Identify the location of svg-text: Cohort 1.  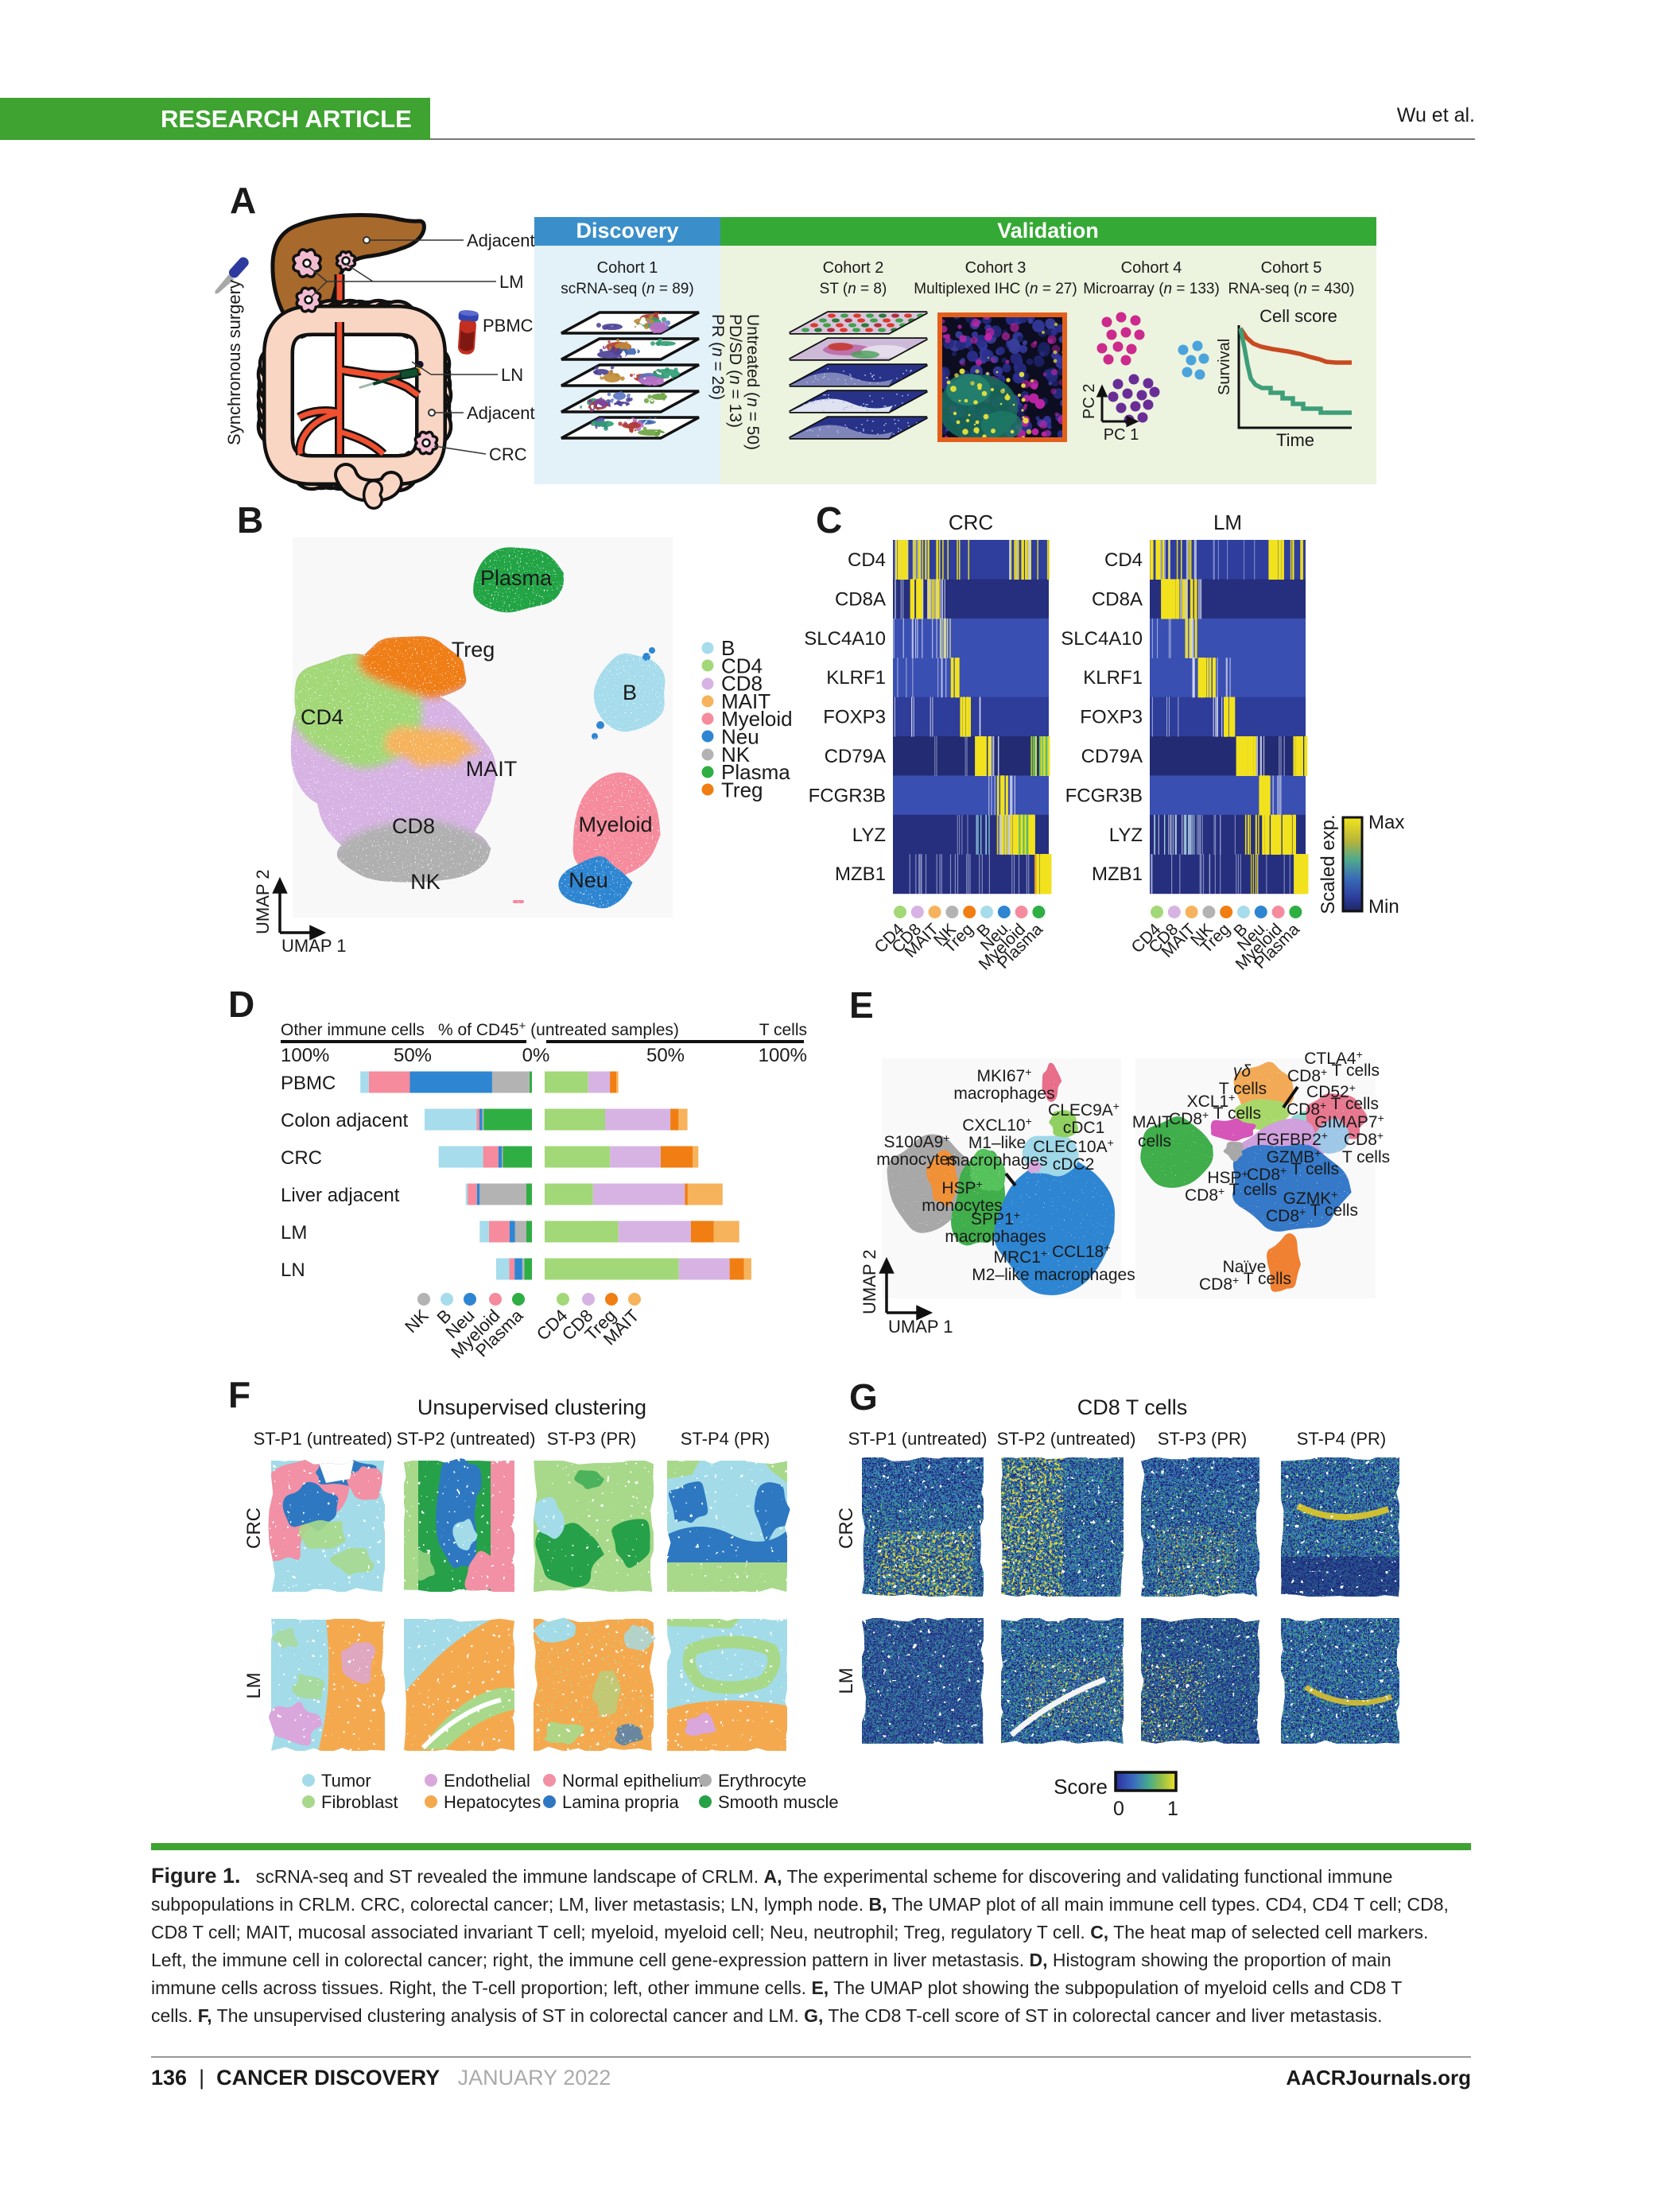
(627, 268).